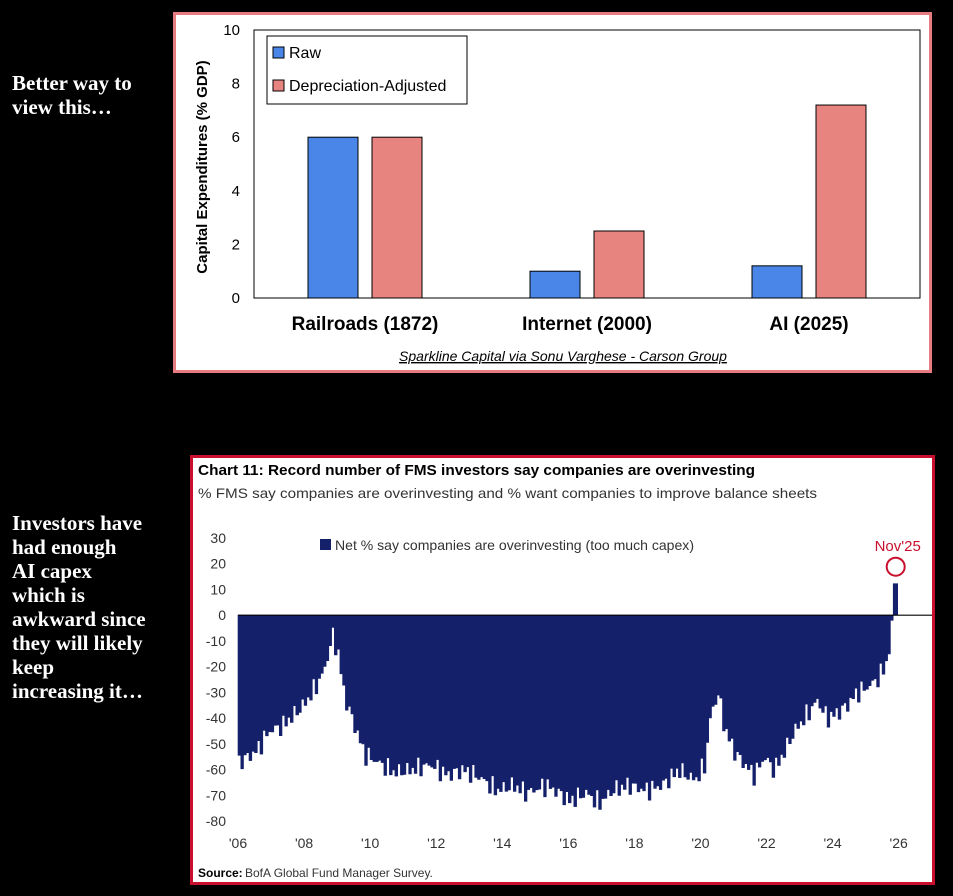 This screenshot has width=953, height=896. I want to click on source-text: BofA Global Fund Manager Survey., so click(339, 873).